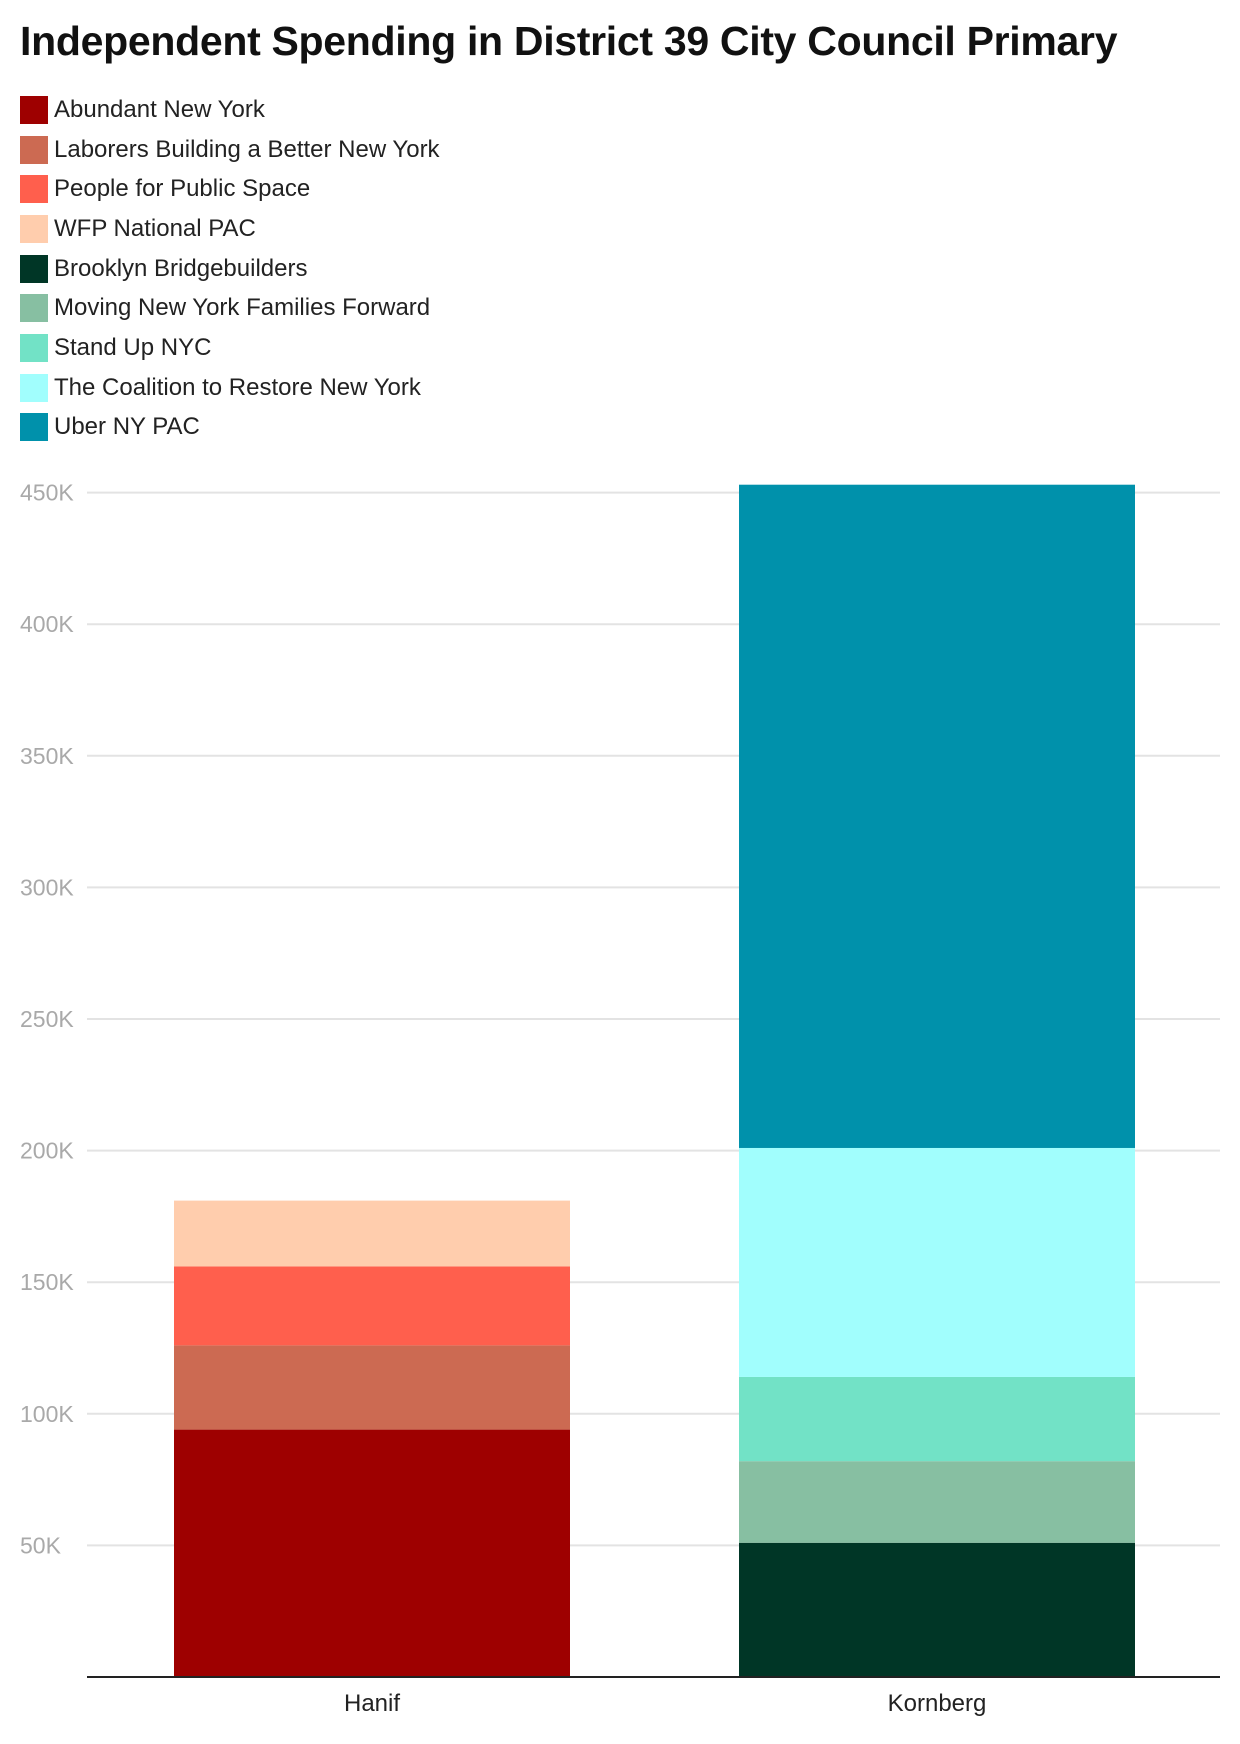 Image resolution: width=1240 pixels, height=1744 pixels. What do you see at coordinates (230, 428) in the screenshot?
I see `legend-item-uber-ny-pac: Uber NY PAC` at bounding box center [230, 428].